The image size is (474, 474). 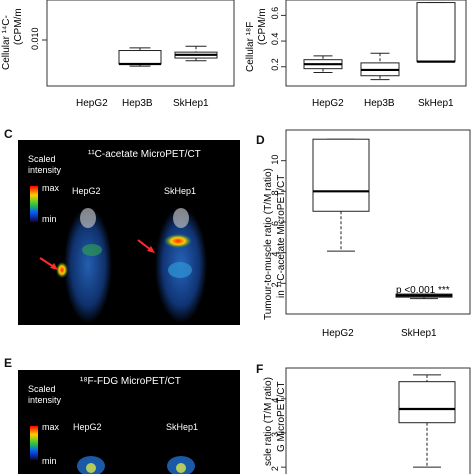 I want to click on arrow-right-head, so click(x=151, y=249).